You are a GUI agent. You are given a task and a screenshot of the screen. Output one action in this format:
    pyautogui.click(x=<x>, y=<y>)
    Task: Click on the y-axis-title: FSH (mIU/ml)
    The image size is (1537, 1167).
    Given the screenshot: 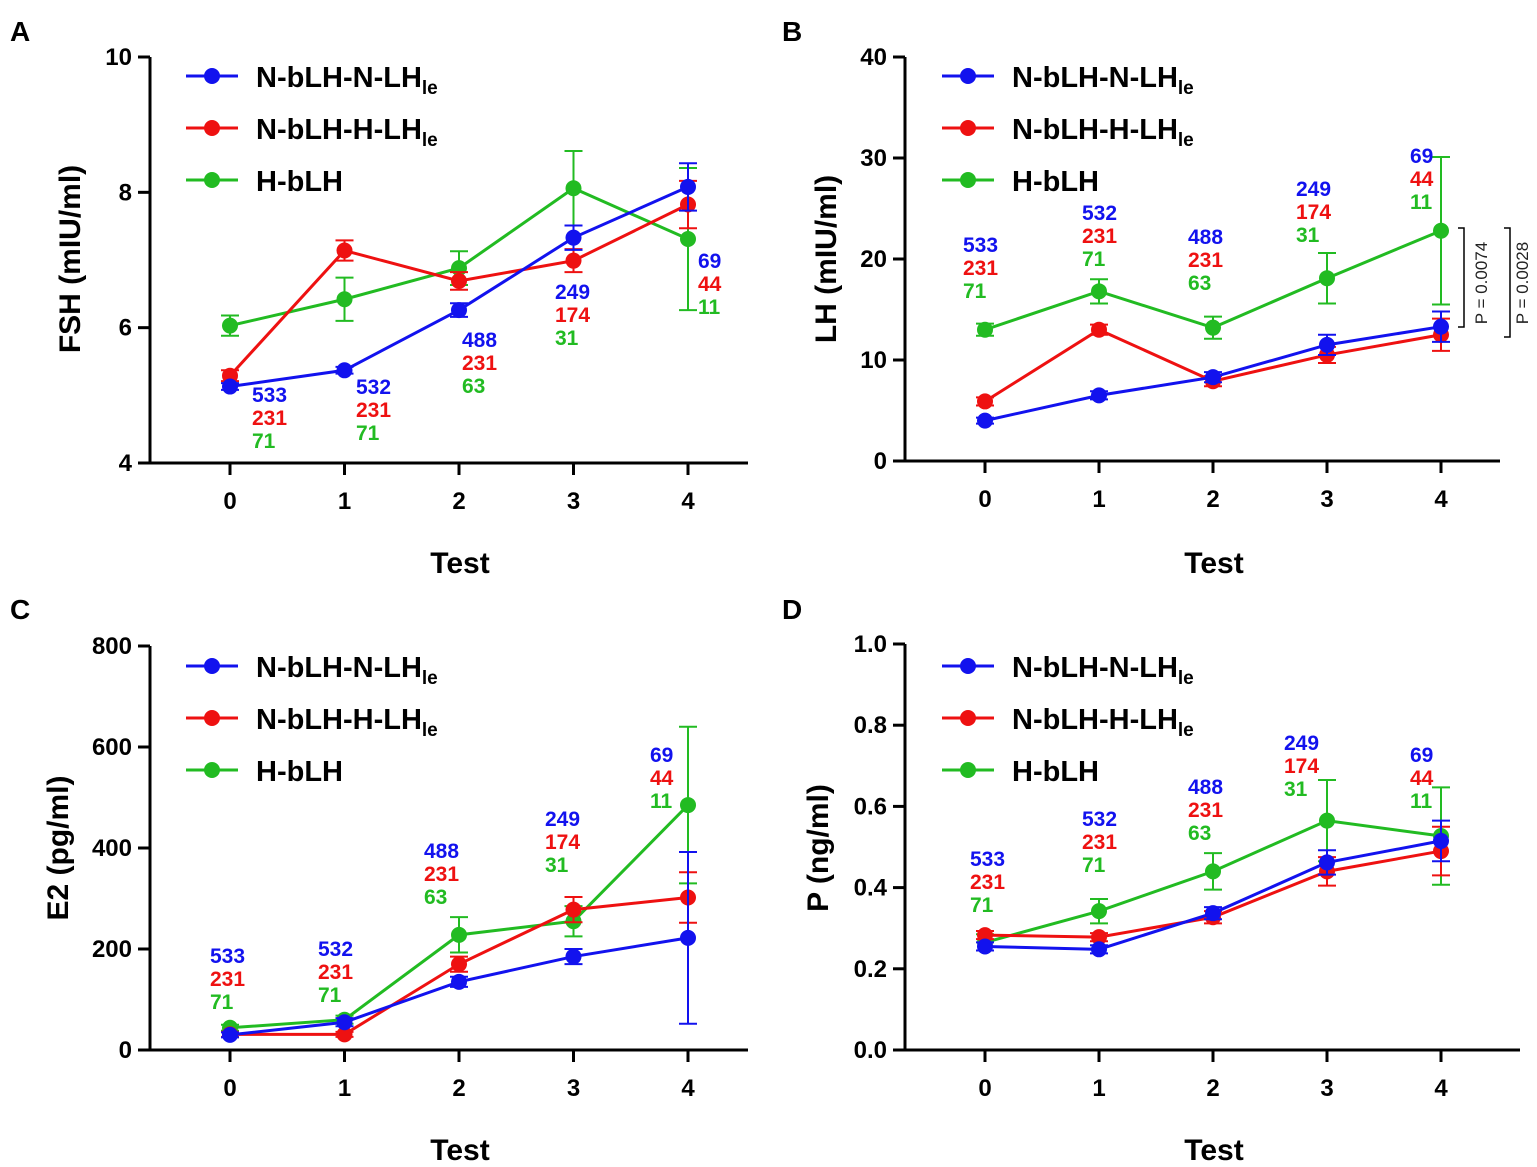 What is the action you would take?
    pyautogui.click(x=70, y=259)
    